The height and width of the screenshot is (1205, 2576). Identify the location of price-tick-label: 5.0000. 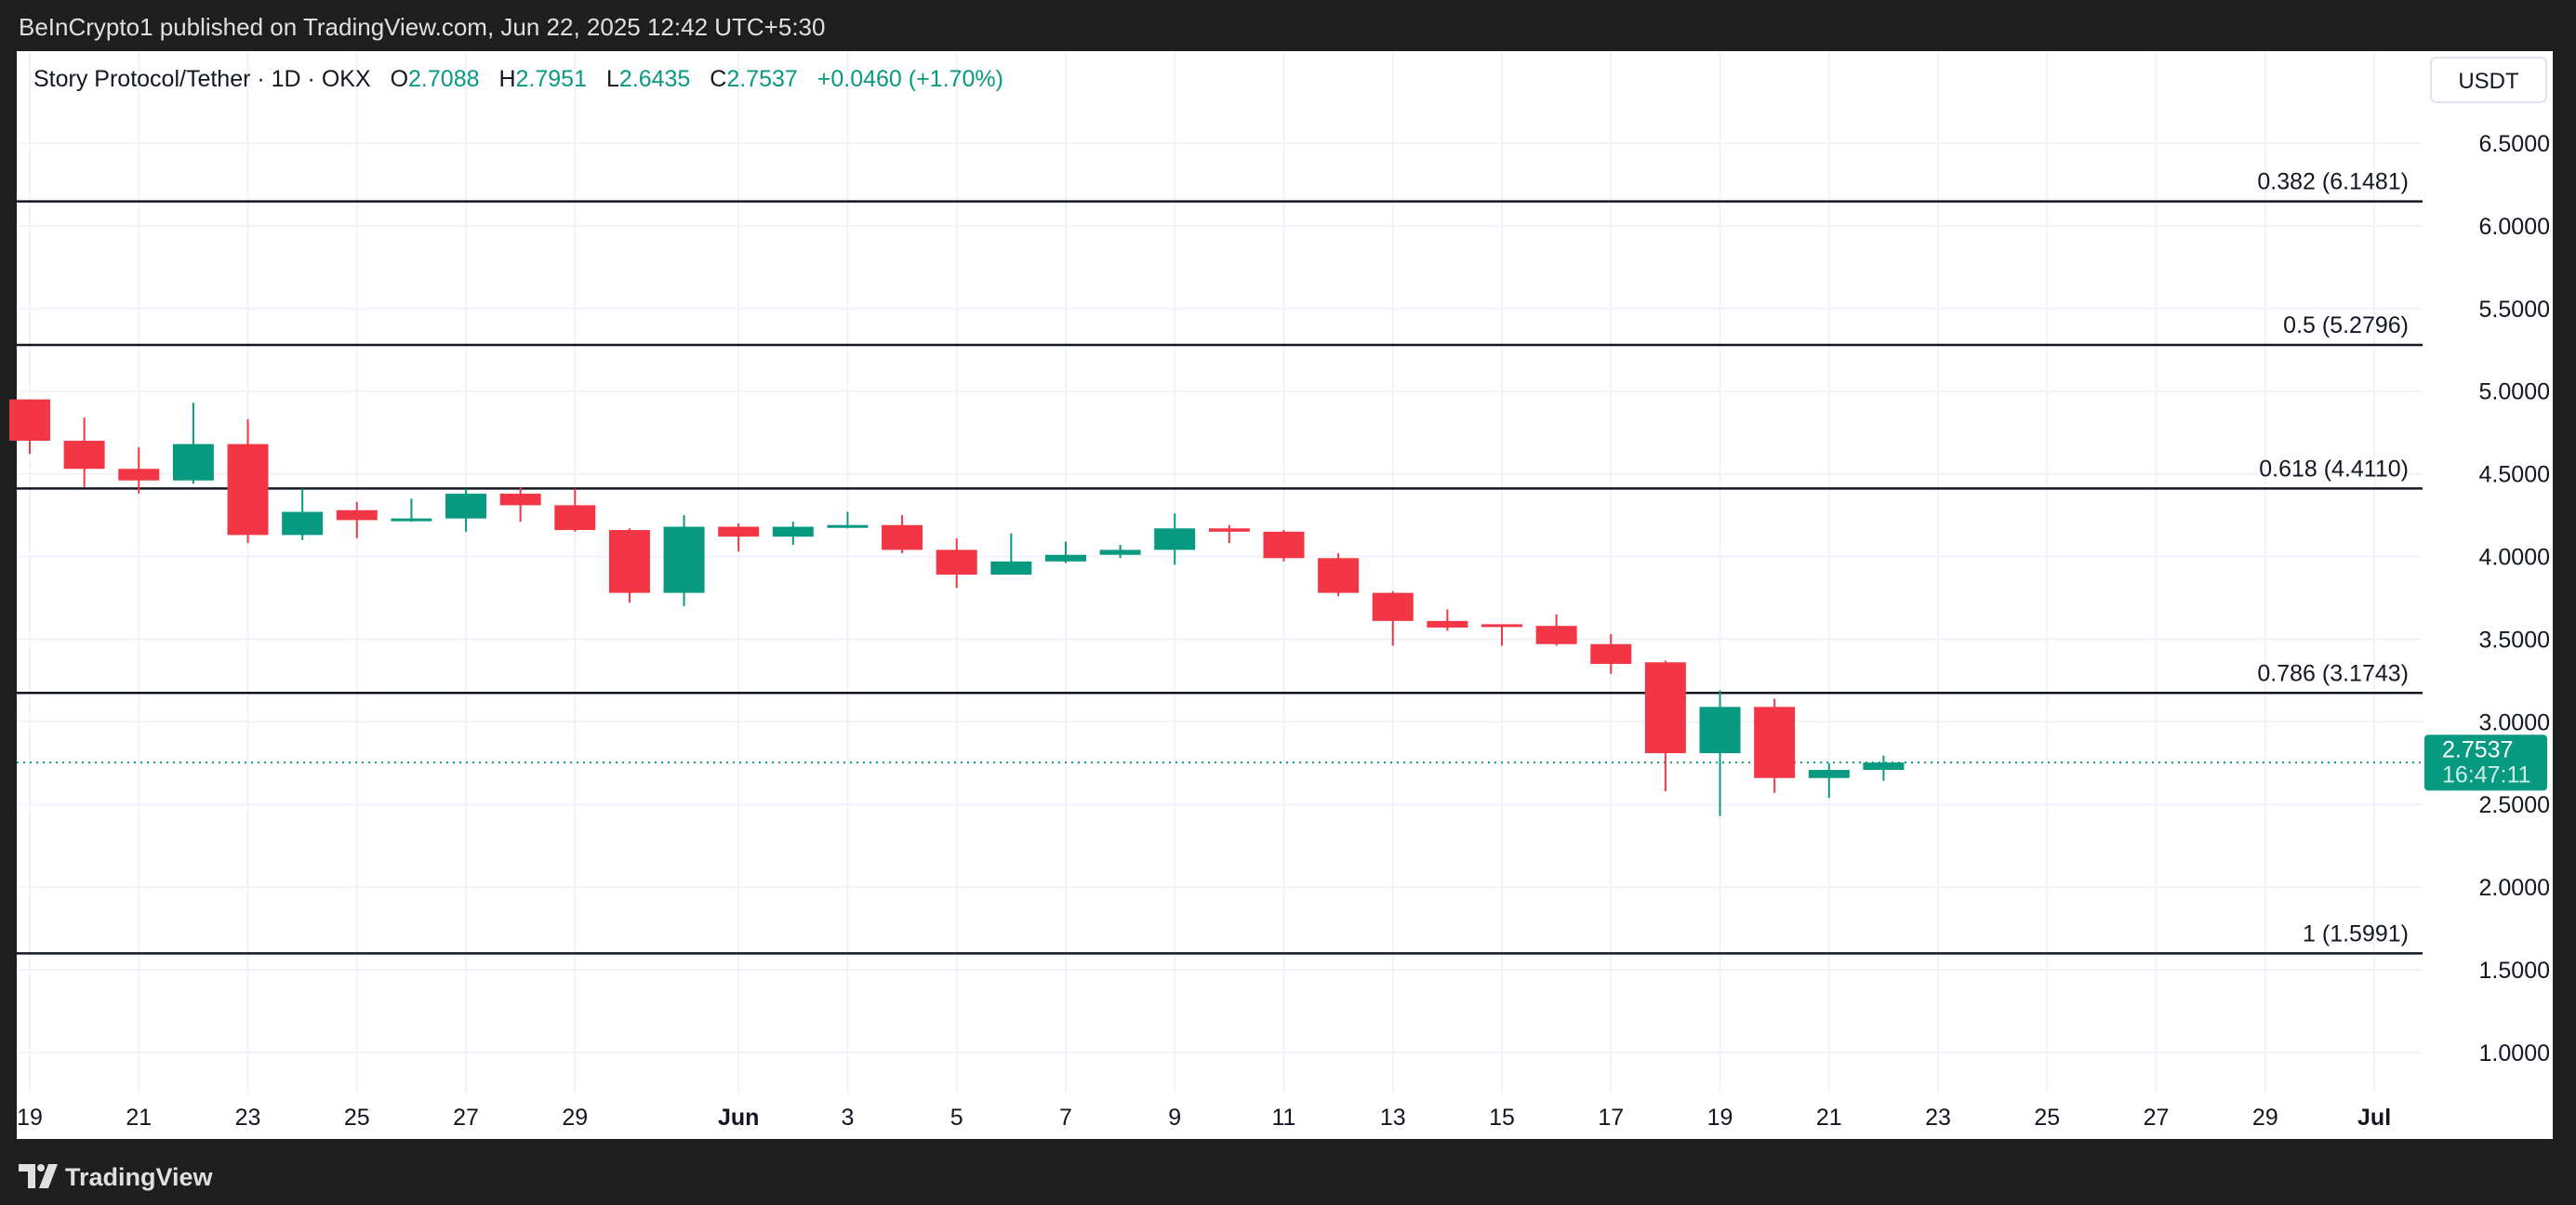
(2514, 392).